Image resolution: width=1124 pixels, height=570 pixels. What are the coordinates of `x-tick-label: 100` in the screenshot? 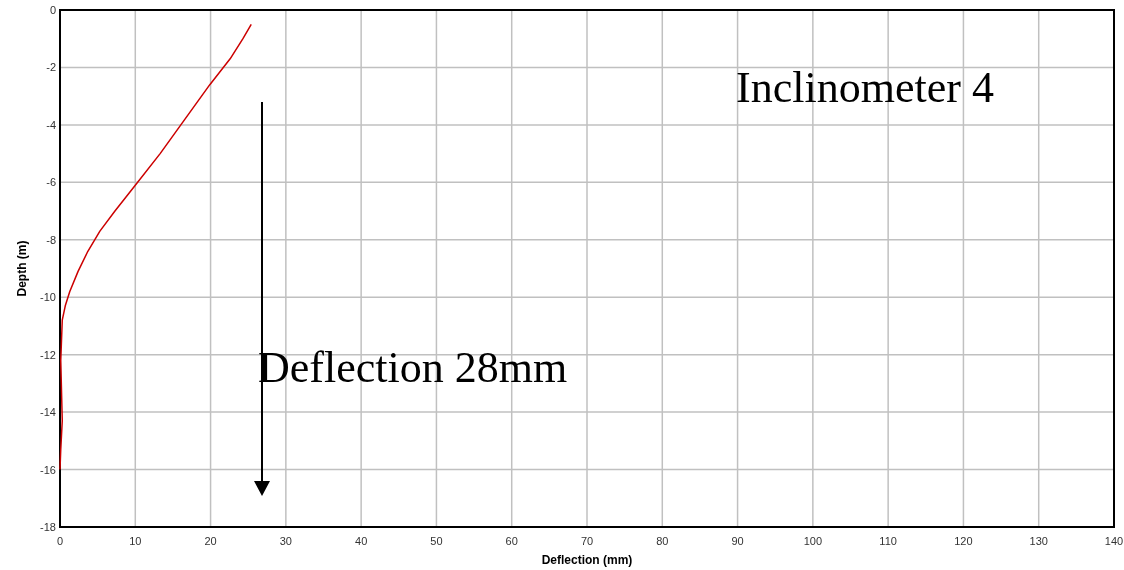 It's located at (813, 541).